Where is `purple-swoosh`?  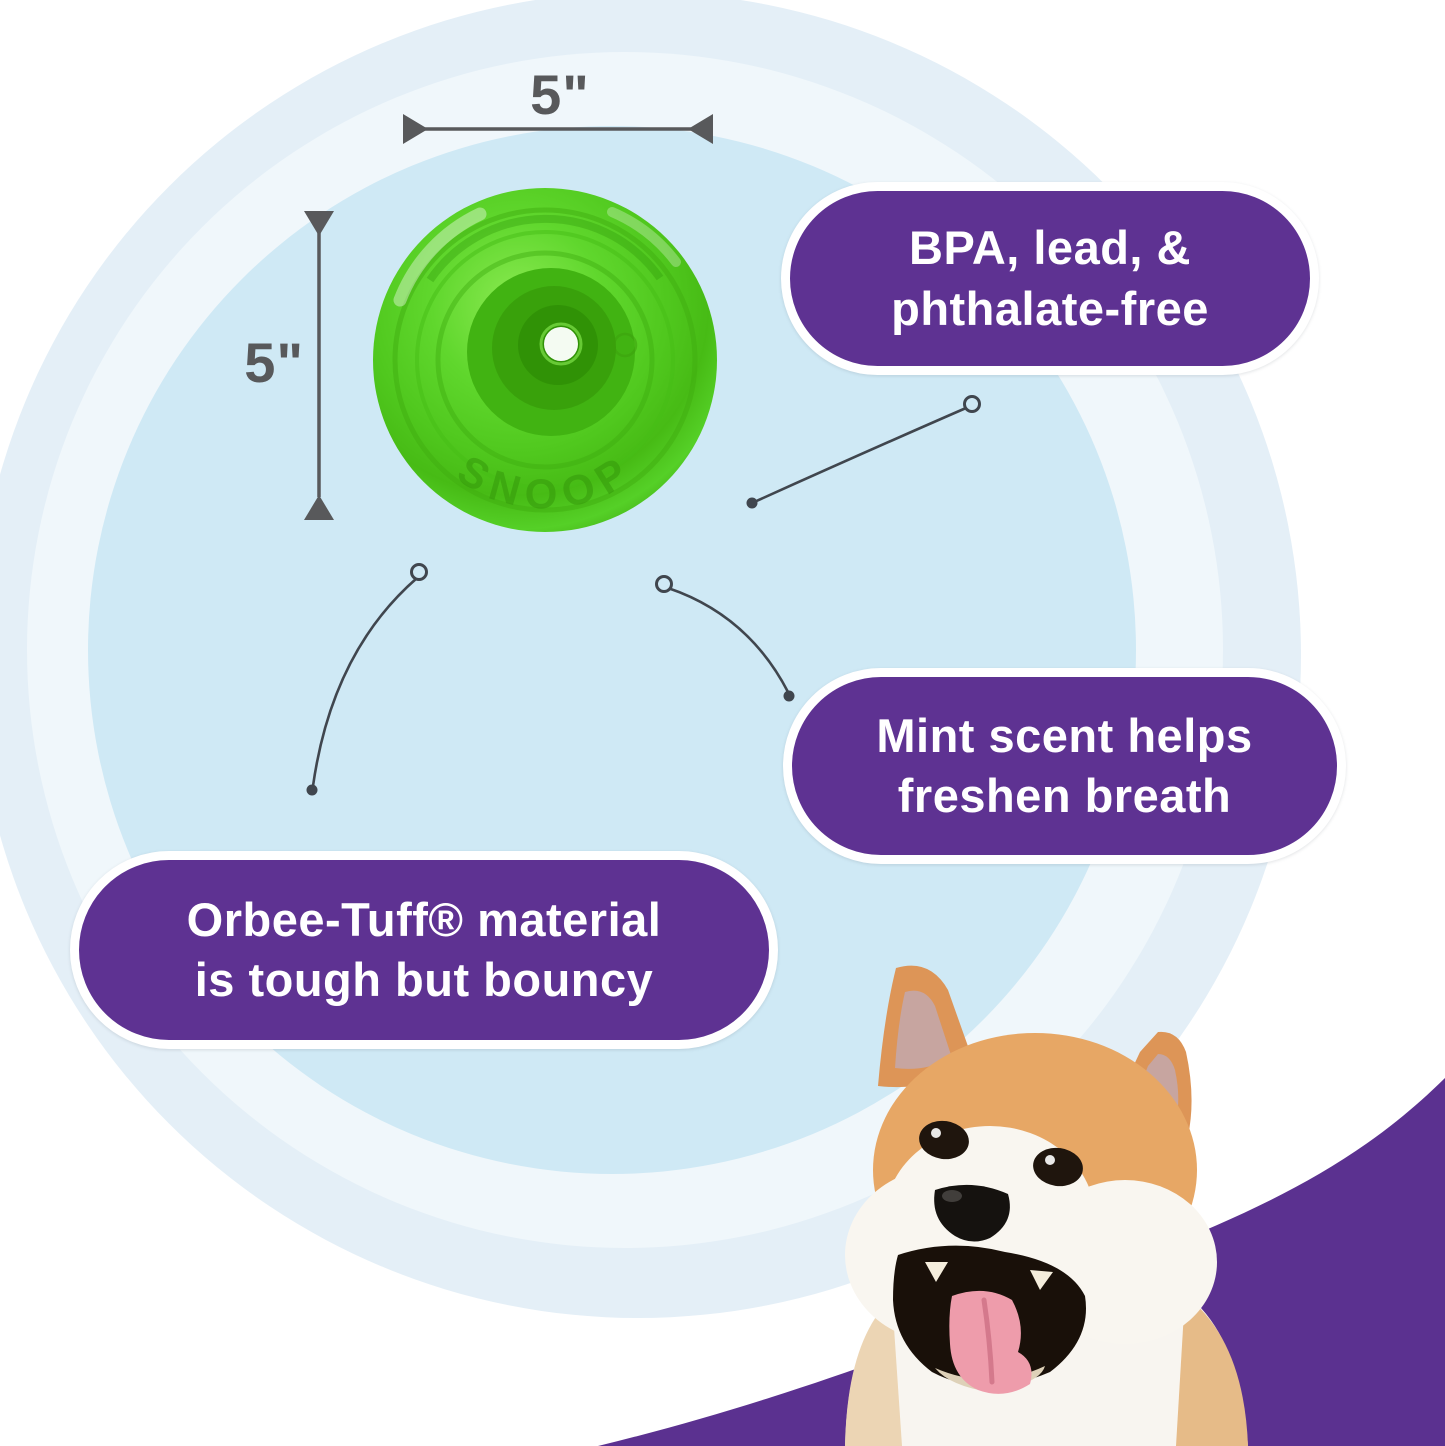
purple-swoosh is located at coordinates (1021, 1262).